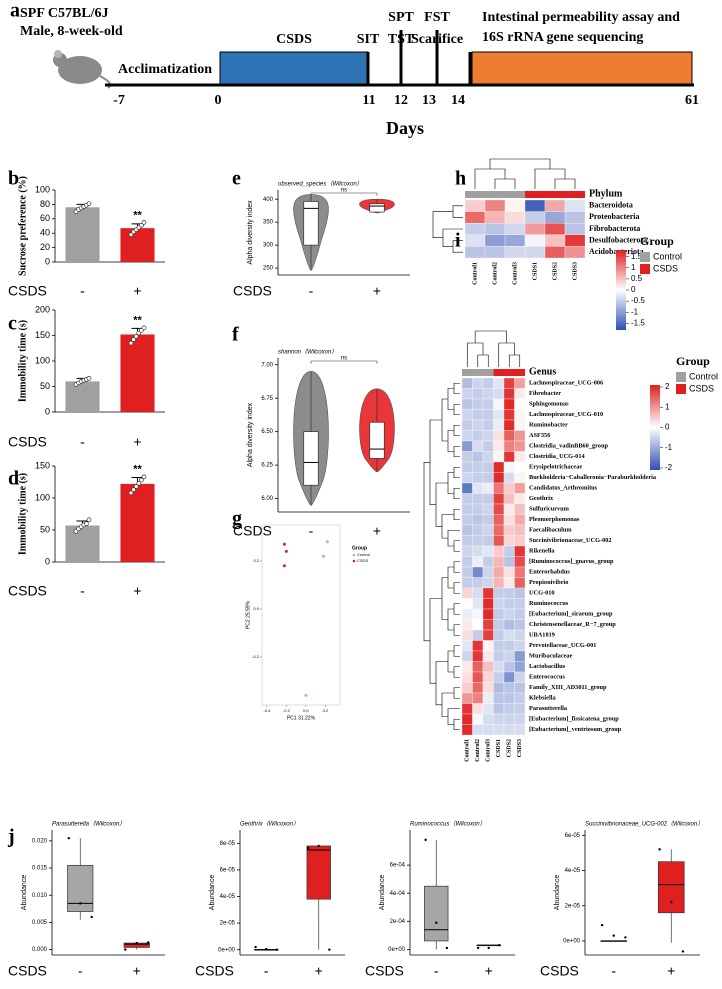  What do you see at coordinates (13, 479) in the screenshot?
I see `panel-label: d` at bounding box center [13, 479].